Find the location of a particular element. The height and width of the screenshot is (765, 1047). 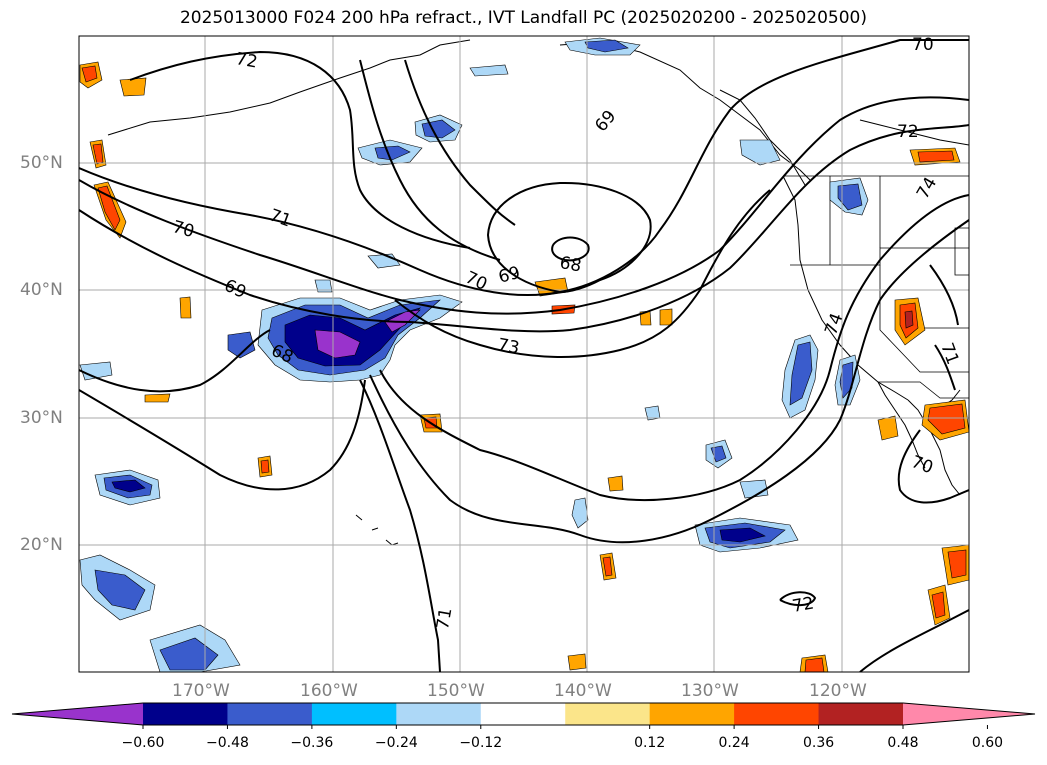

boundaries is located at coordinates (876, 287).